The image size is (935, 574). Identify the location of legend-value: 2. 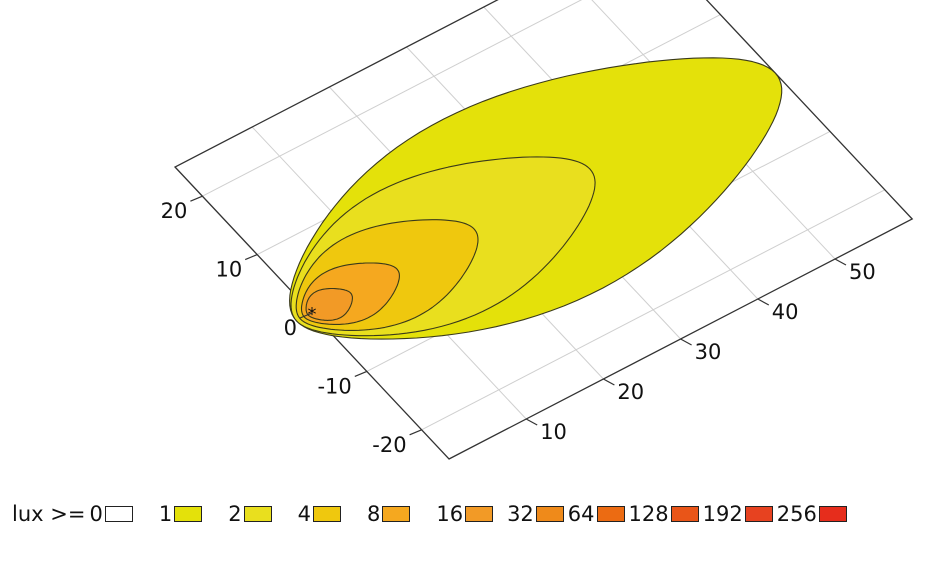
(235, 514).